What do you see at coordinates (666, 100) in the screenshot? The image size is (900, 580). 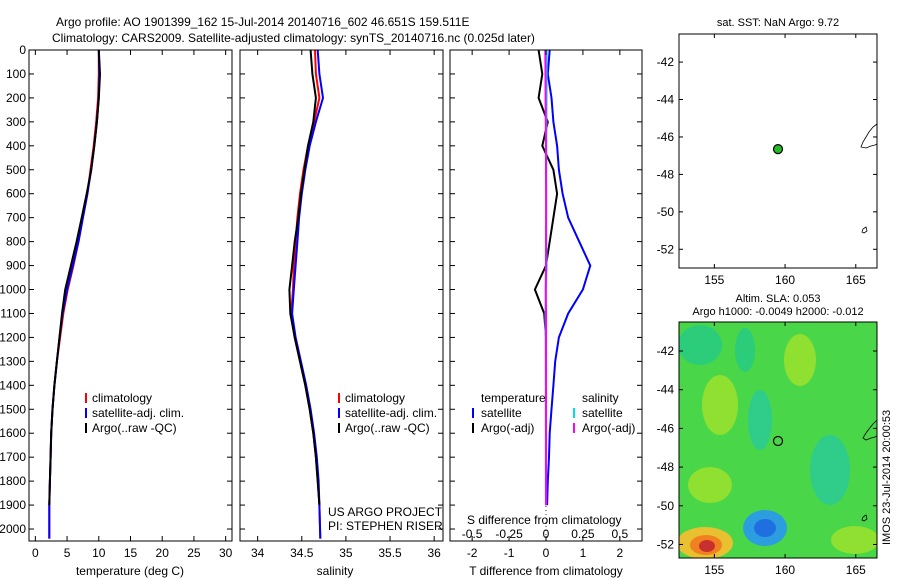 I see `sst-map-ytick-label-1: -44` at bounding box center [666, 100].